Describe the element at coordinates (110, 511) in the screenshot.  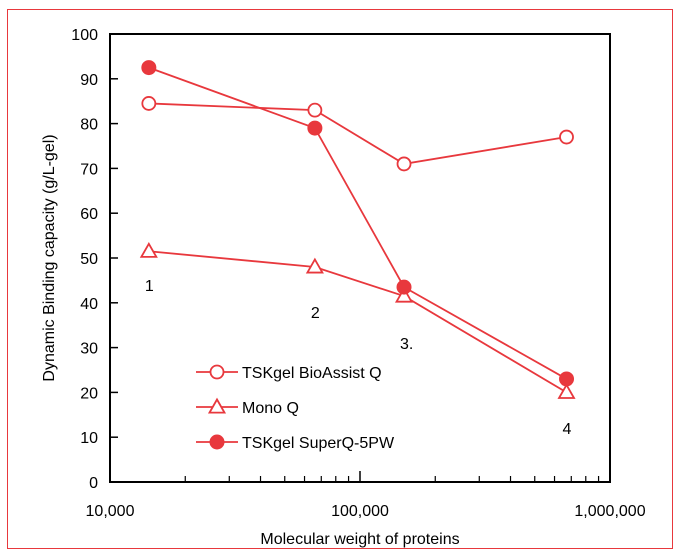
I see `x-tick-label: 10,000` at that location.